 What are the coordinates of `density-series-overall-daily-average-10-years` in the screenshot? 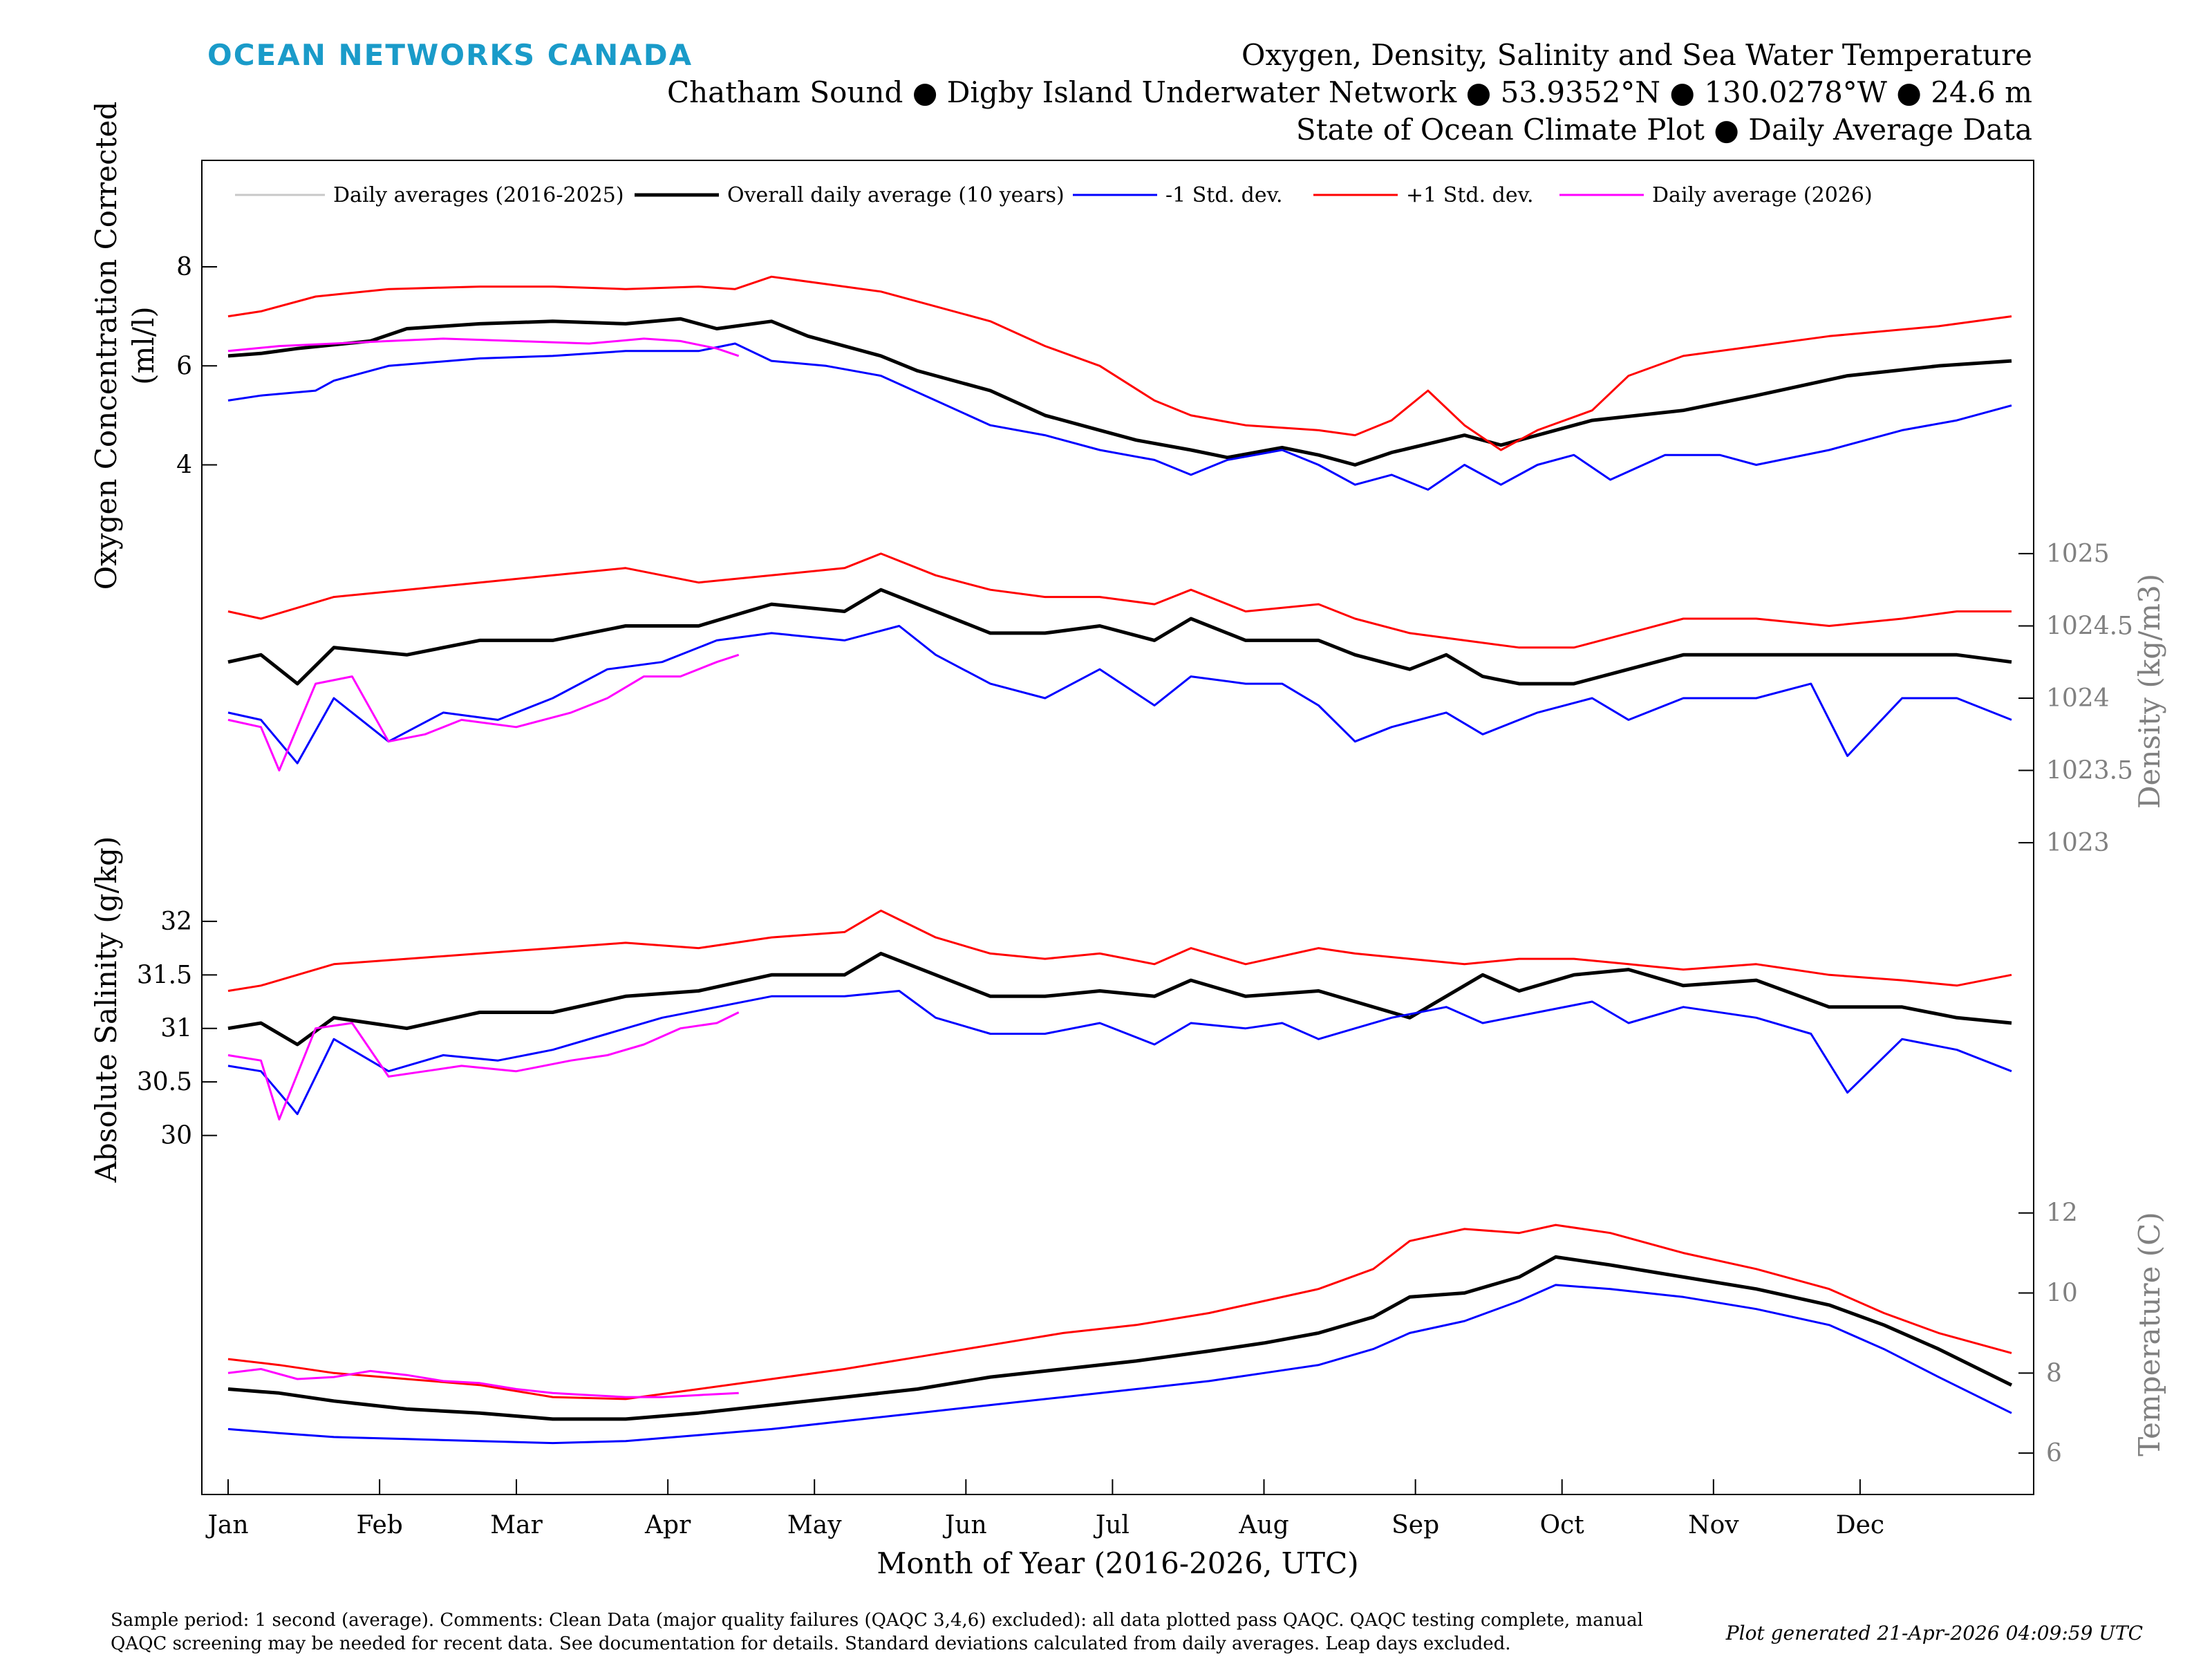 It's located at (1119, 637).